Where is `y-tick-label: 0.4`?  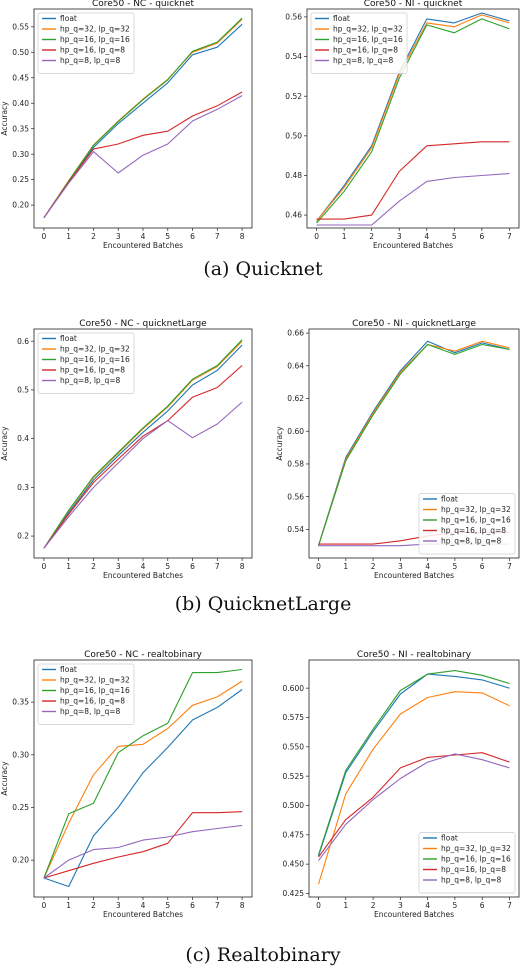 y-tick-label: 0.4 is located at coordinates (23, 438).